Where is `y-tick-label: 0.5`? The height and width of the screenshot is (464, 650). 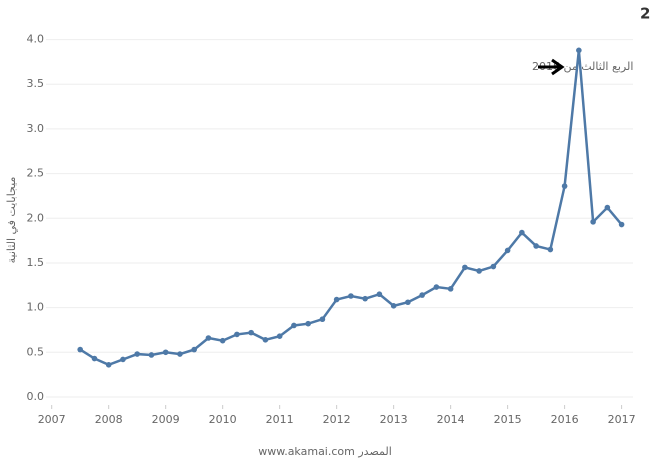
y-tick-label: 0.5 is located at coordinates (36, 351).